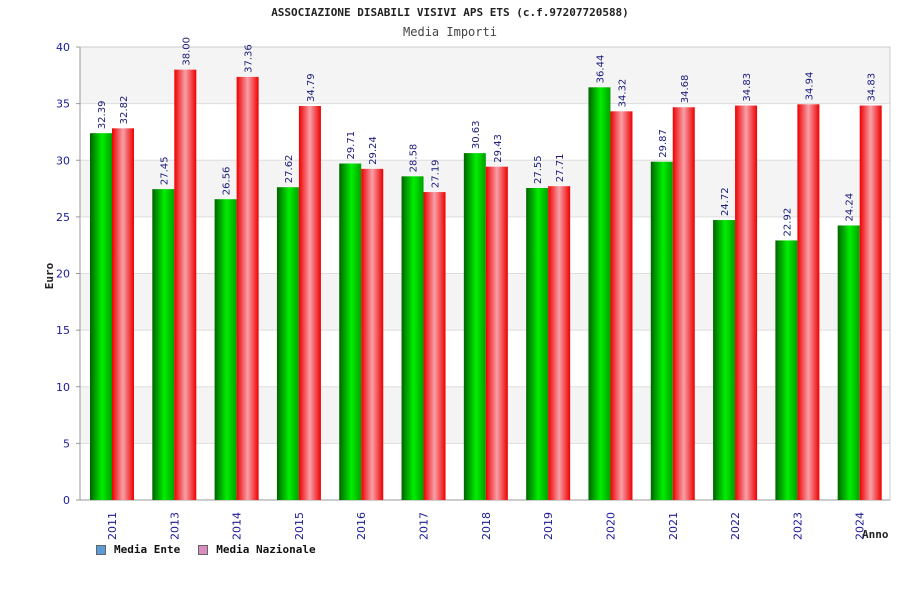 Image resolution: width=900 pixels, height=600 pixels. I want to click on value-label: 28.58, so click(414, 158).